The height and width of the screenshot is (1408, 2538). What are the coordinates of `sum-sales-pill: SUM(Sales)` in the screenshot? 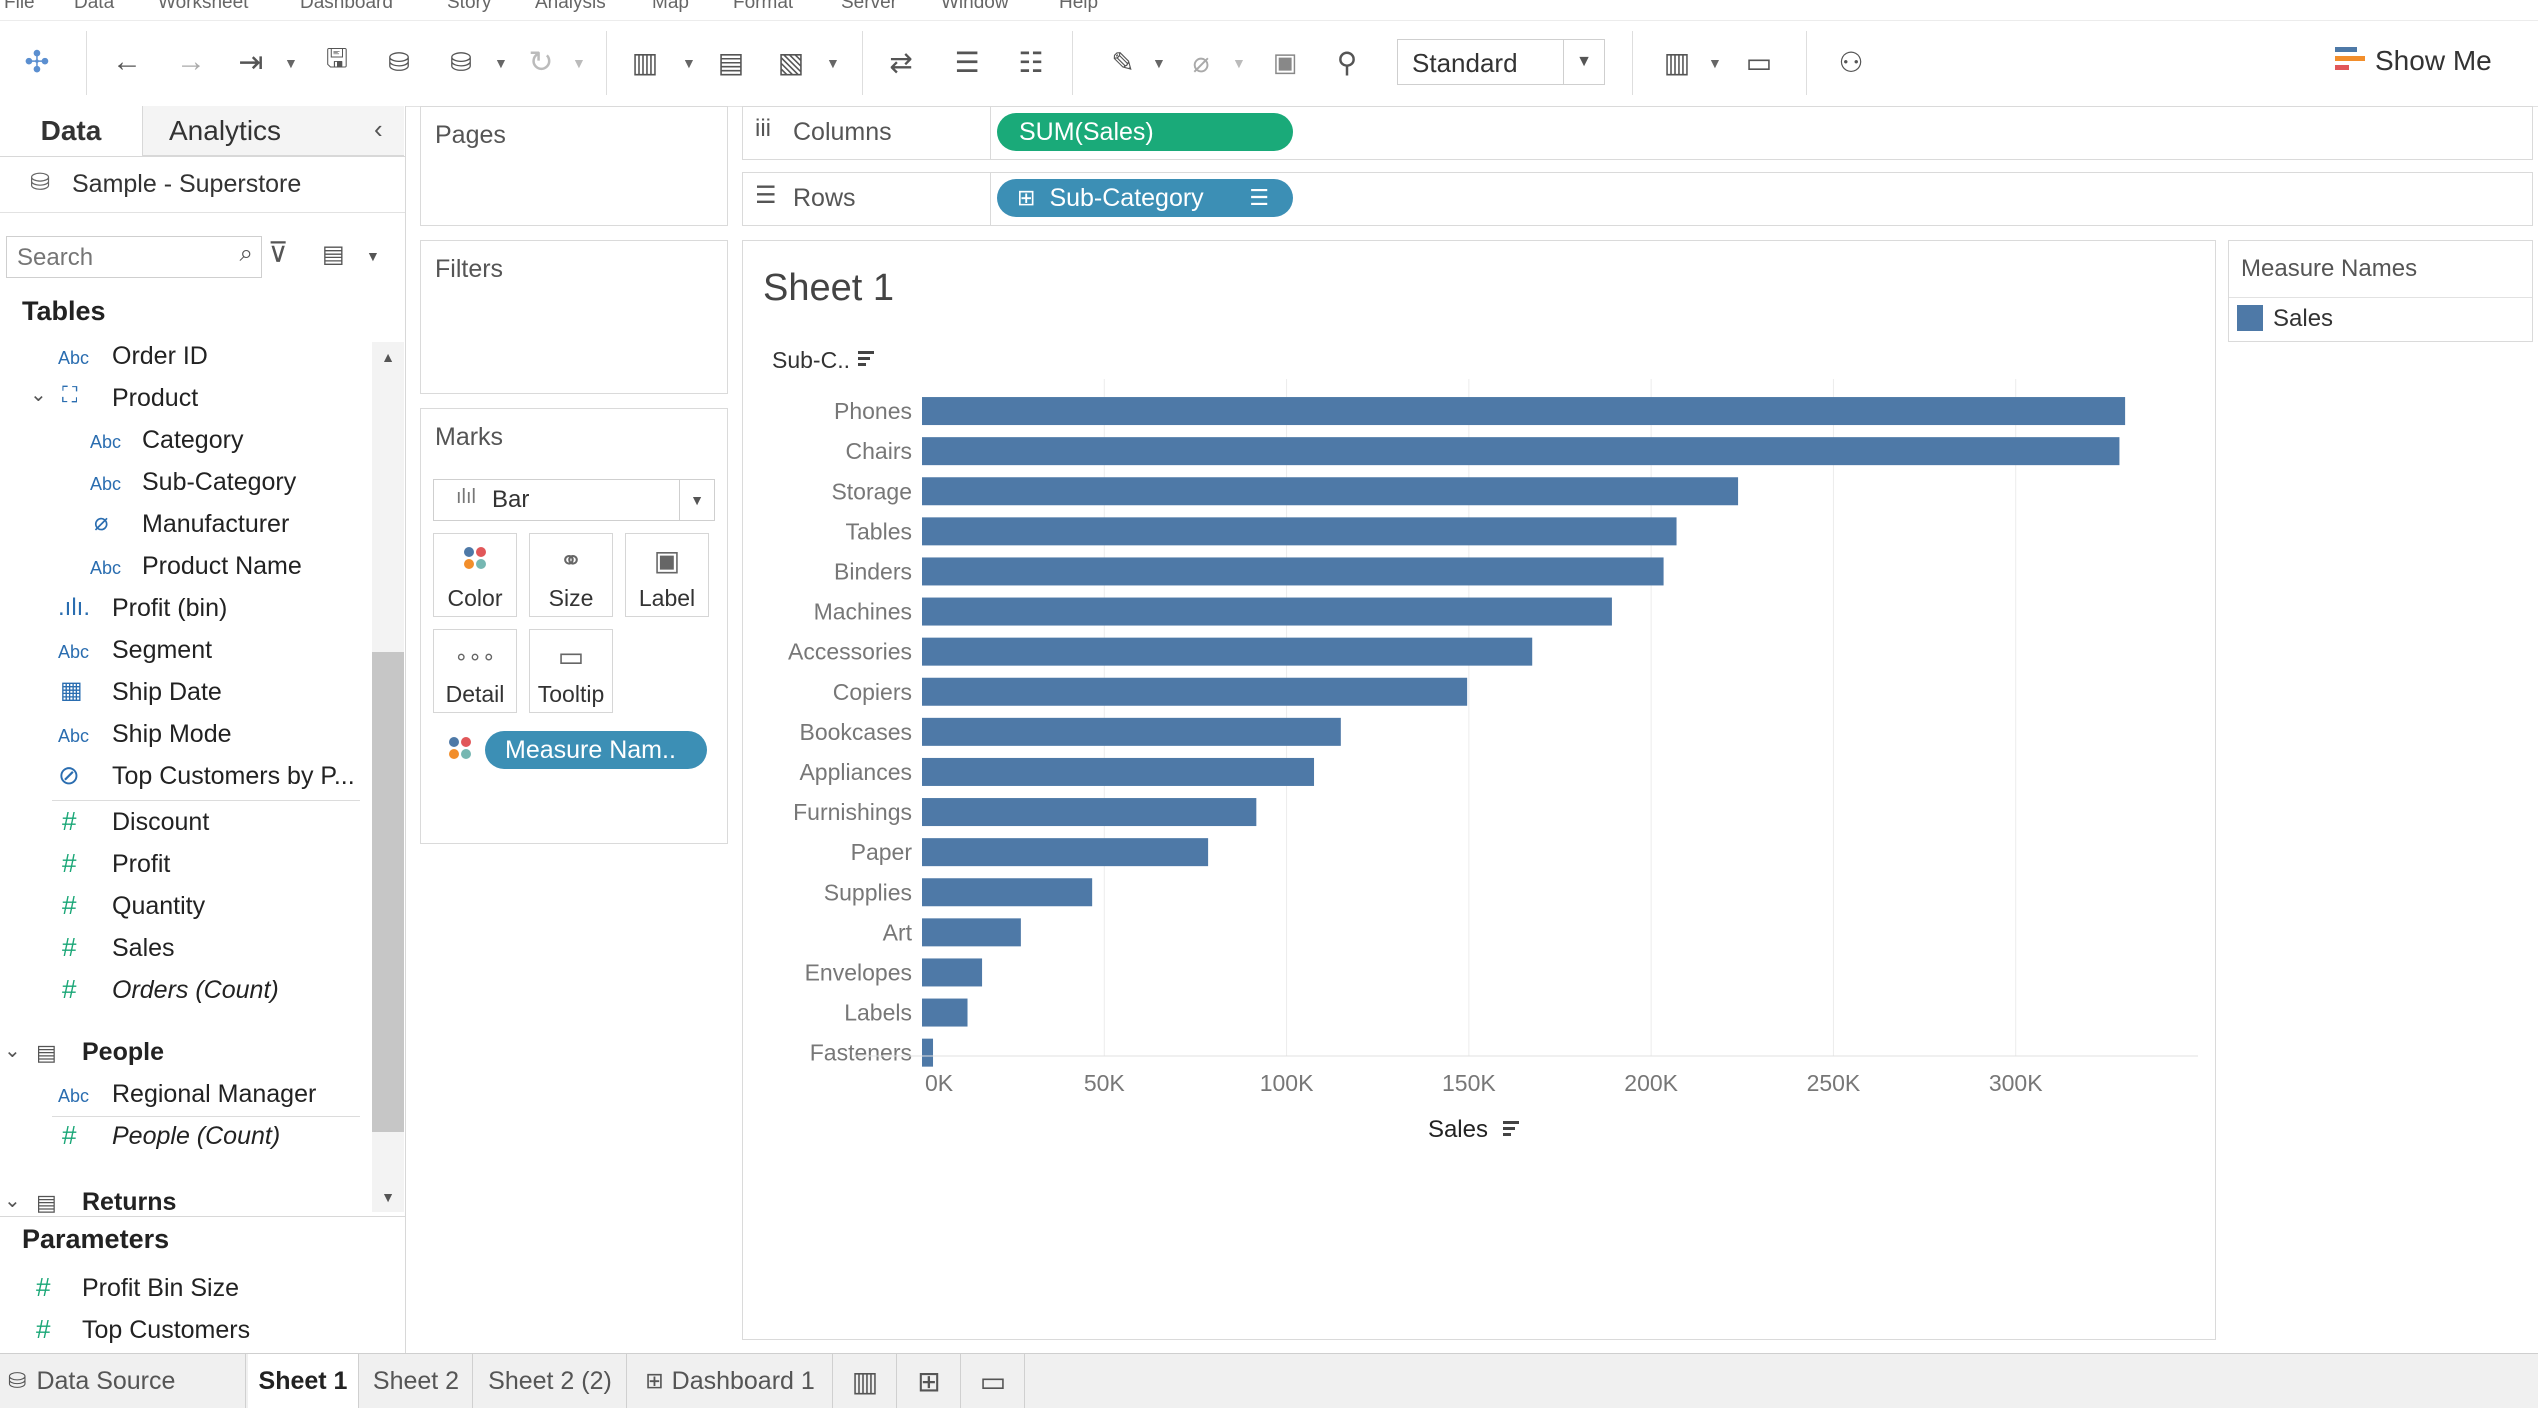 It's located at (1145, 132).